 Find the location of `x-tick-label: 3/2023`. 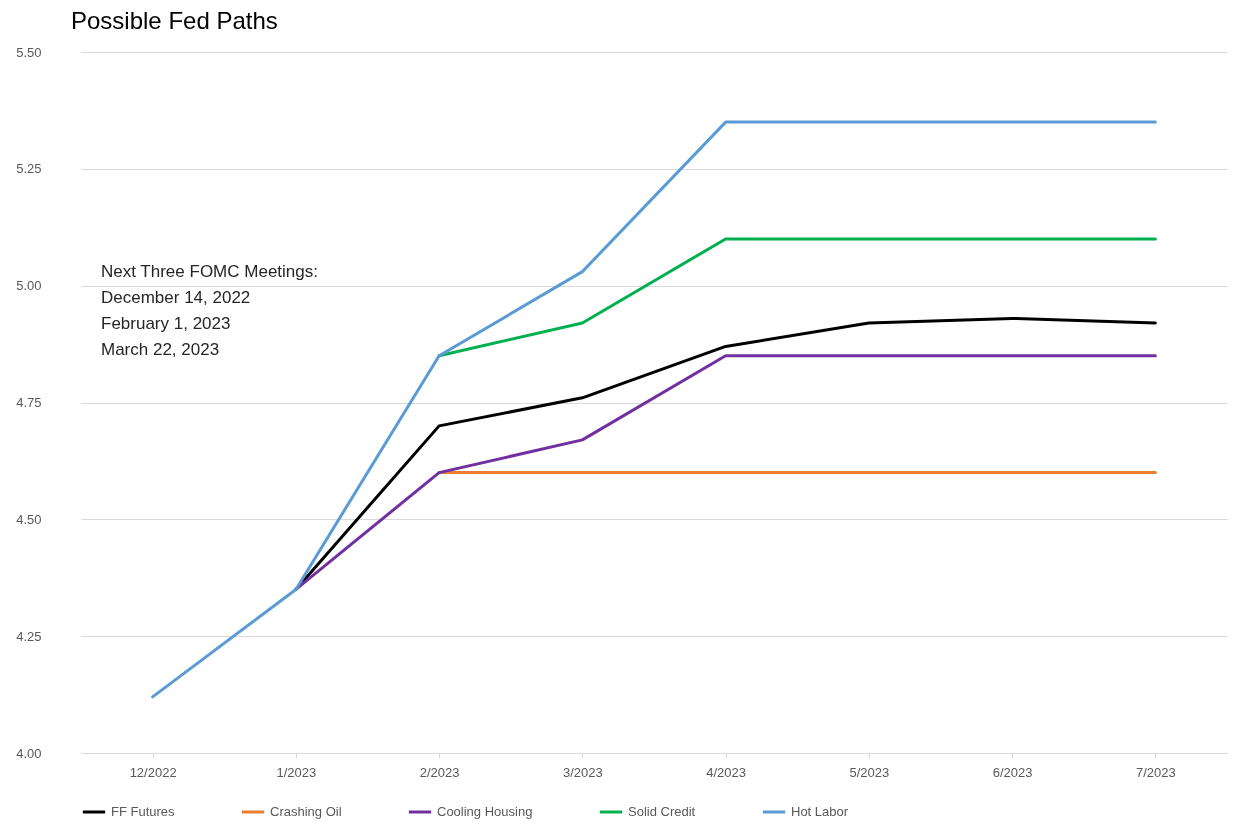

x-tick-label: 3/2023 is located at coordinates (582, 772).